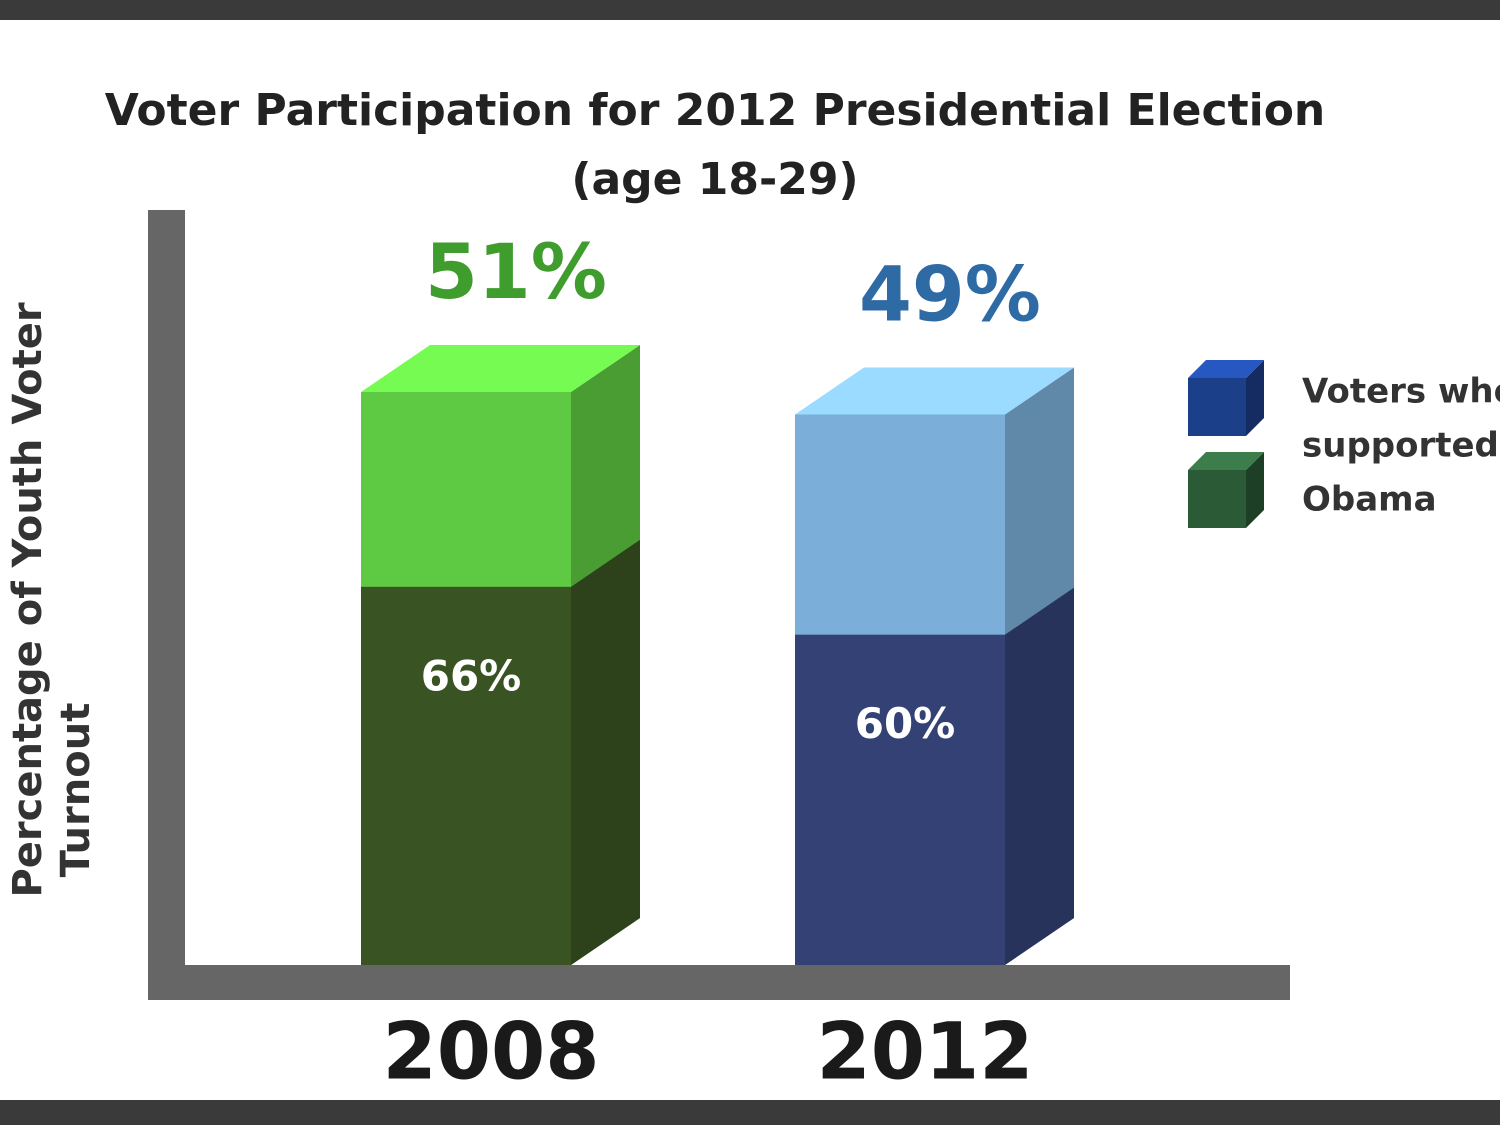 Image resolution: width=1500 pixels, height=1125 pixels. What do you see at coordinates (52, 599) in the screenshot?
I see `y-axis-label: Percentage of Youth Voter Turnout` at bounding box center [52, 599].